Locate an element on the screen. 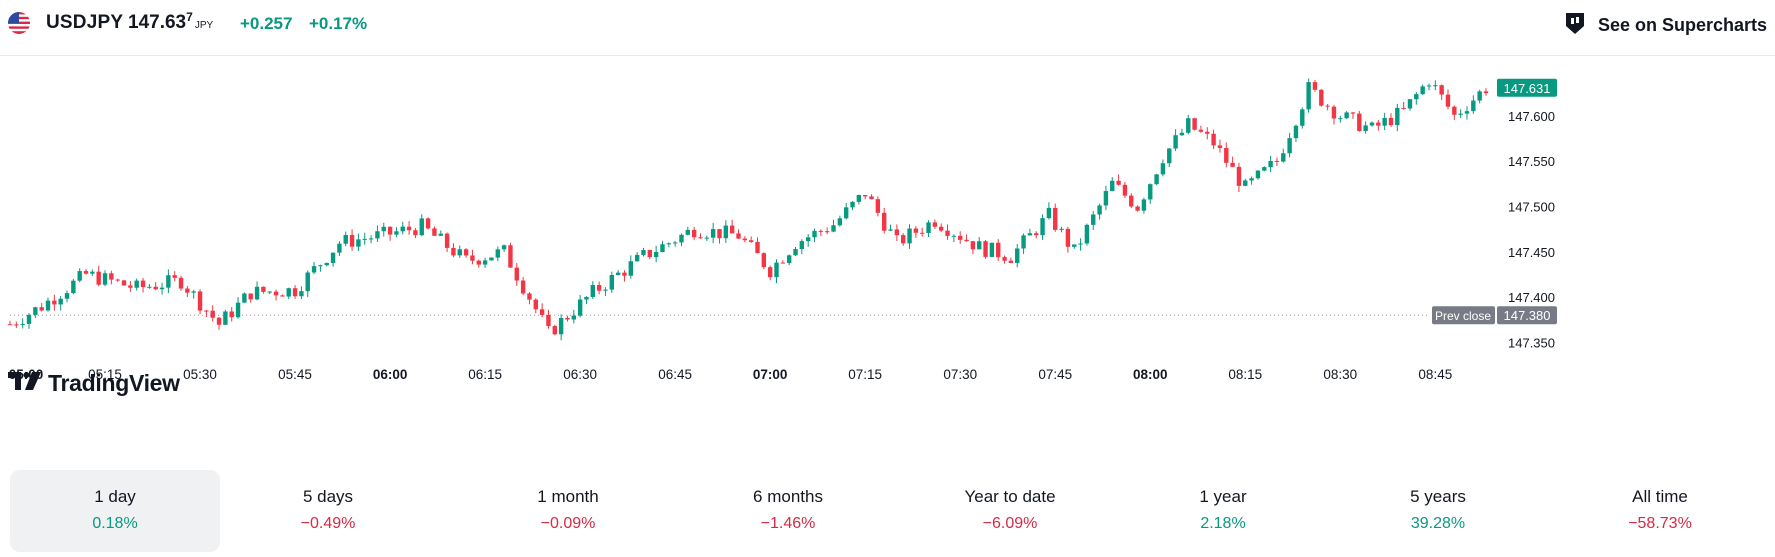  period-label: All time is located at coordinates (1660, 496).